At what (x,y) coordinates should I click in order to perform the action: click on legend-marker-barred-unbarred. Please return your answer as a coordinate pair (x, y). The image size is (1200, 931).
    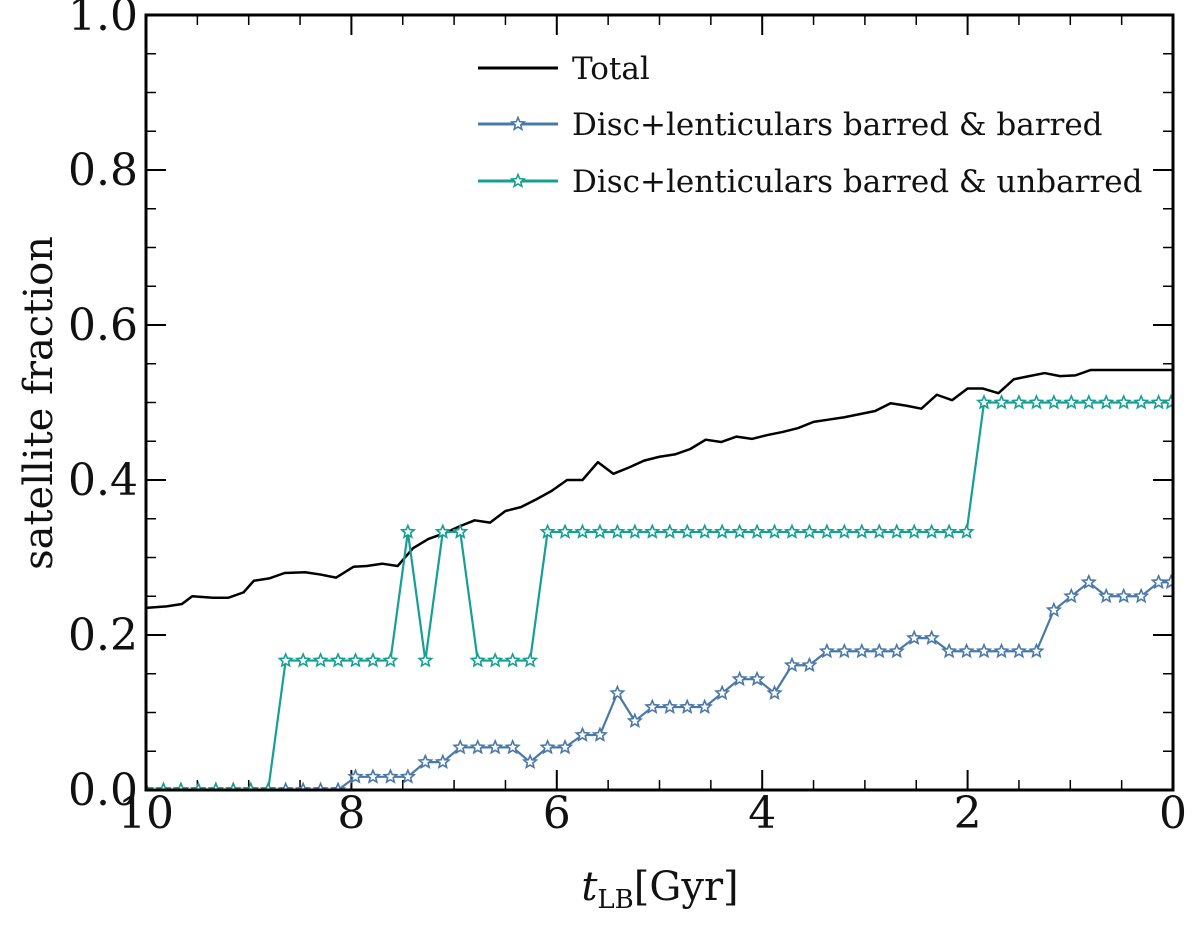
    Looking at the image, I should click on (518, 180).